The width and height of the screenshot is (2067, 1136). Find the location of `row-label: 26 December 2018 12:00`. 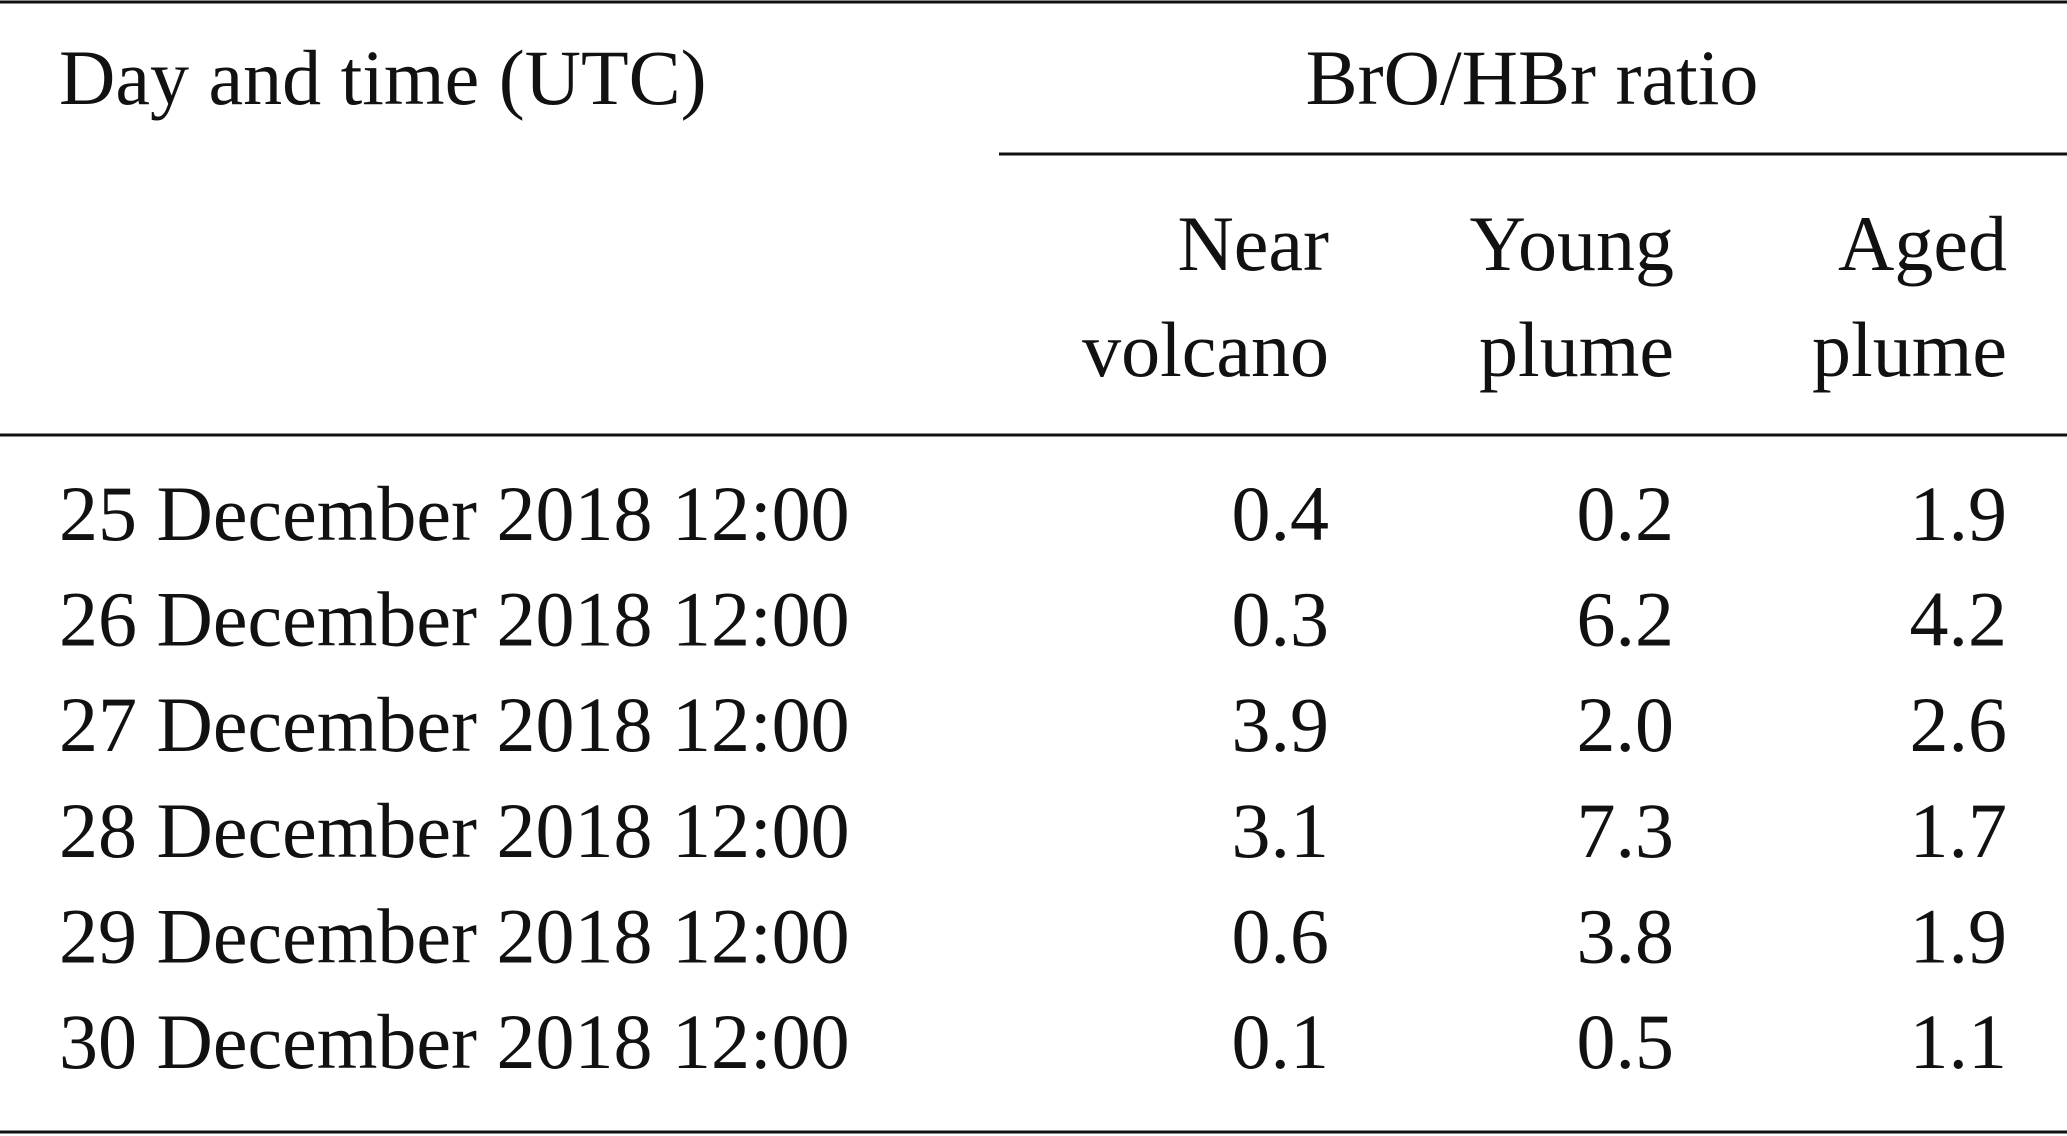

row-label: 26 December 2018 12:00 is located at coordinates (454, 619).